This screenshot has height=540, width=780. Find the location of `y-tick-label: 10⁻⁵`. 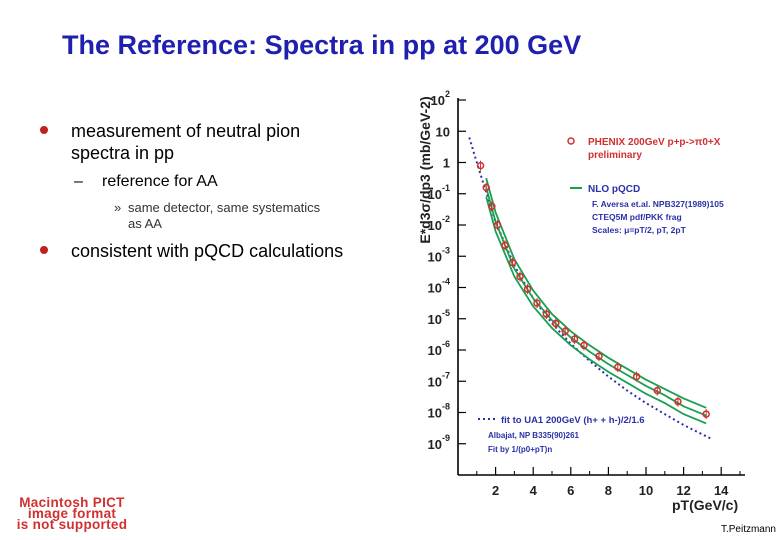

y-tick-label: 10⁻⁵ is located at coordinates (439, 317).